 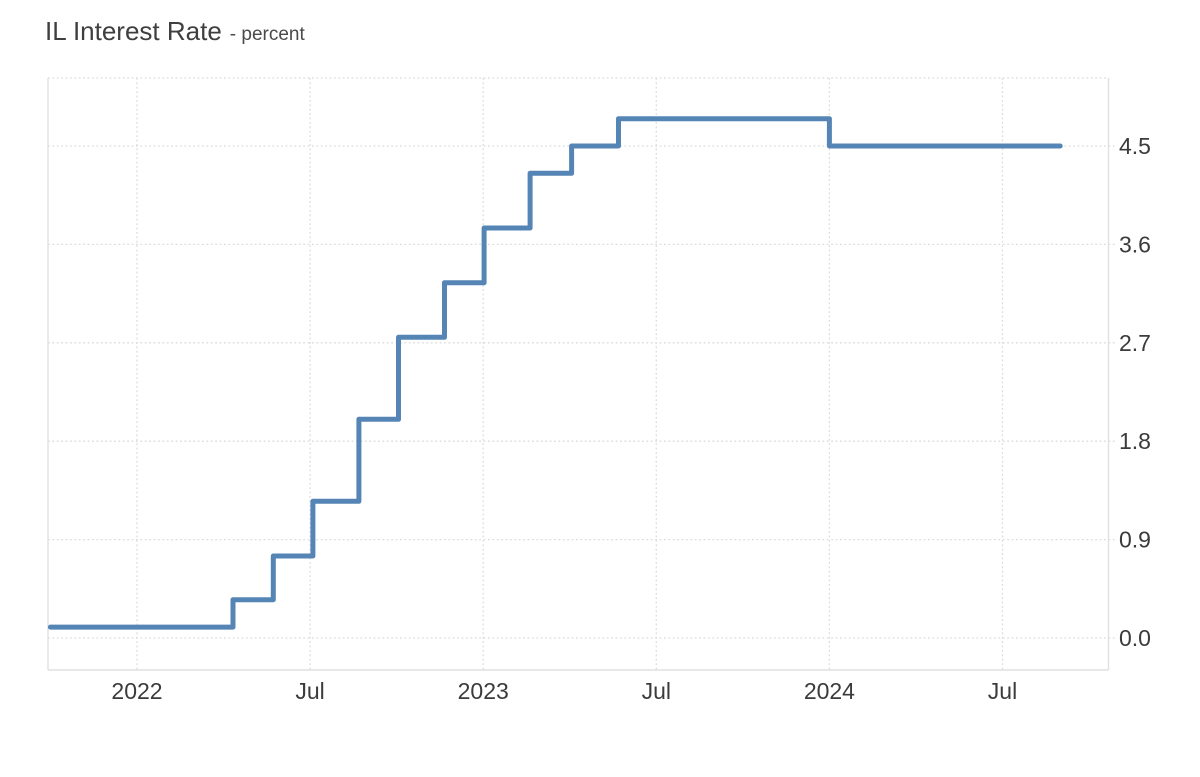 What do you see at coordinates (267, 34) in the screenshot?
I see `chart-subtitle: - percent` at bounding box center [267, 34].